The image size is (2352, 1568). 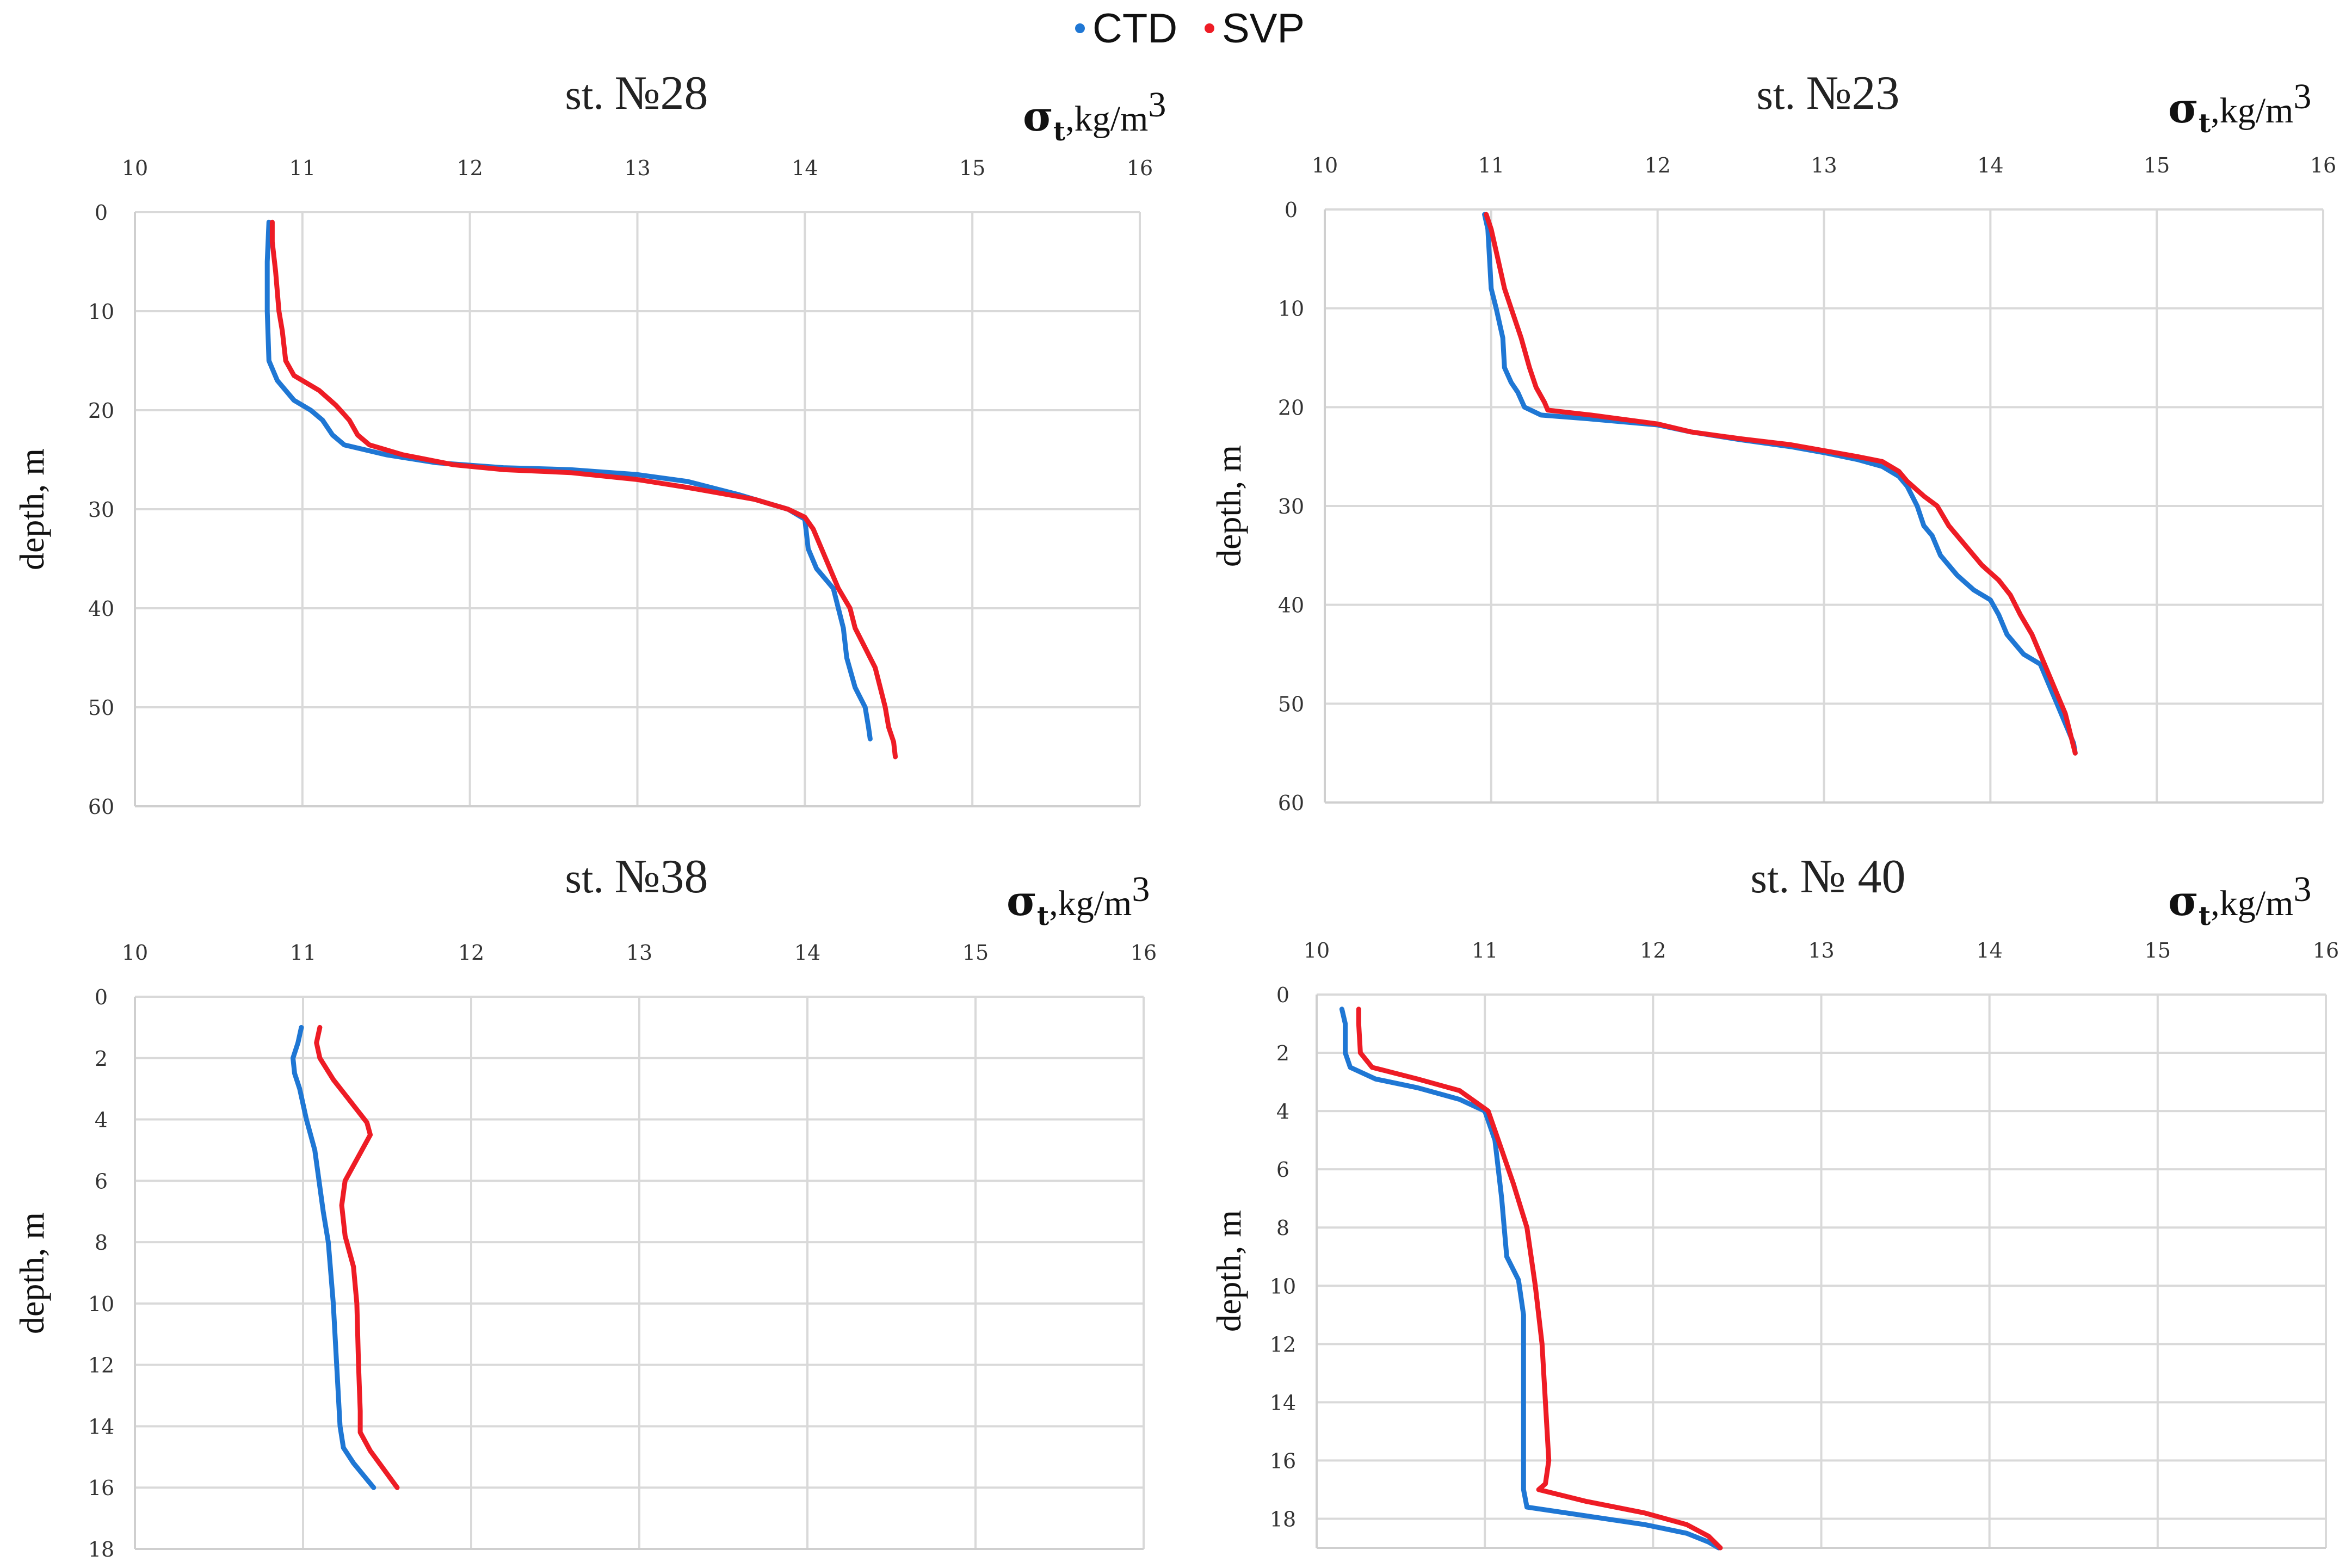 I want to click on legend-label-ctd: CTD, so click(x=1134, y=28).